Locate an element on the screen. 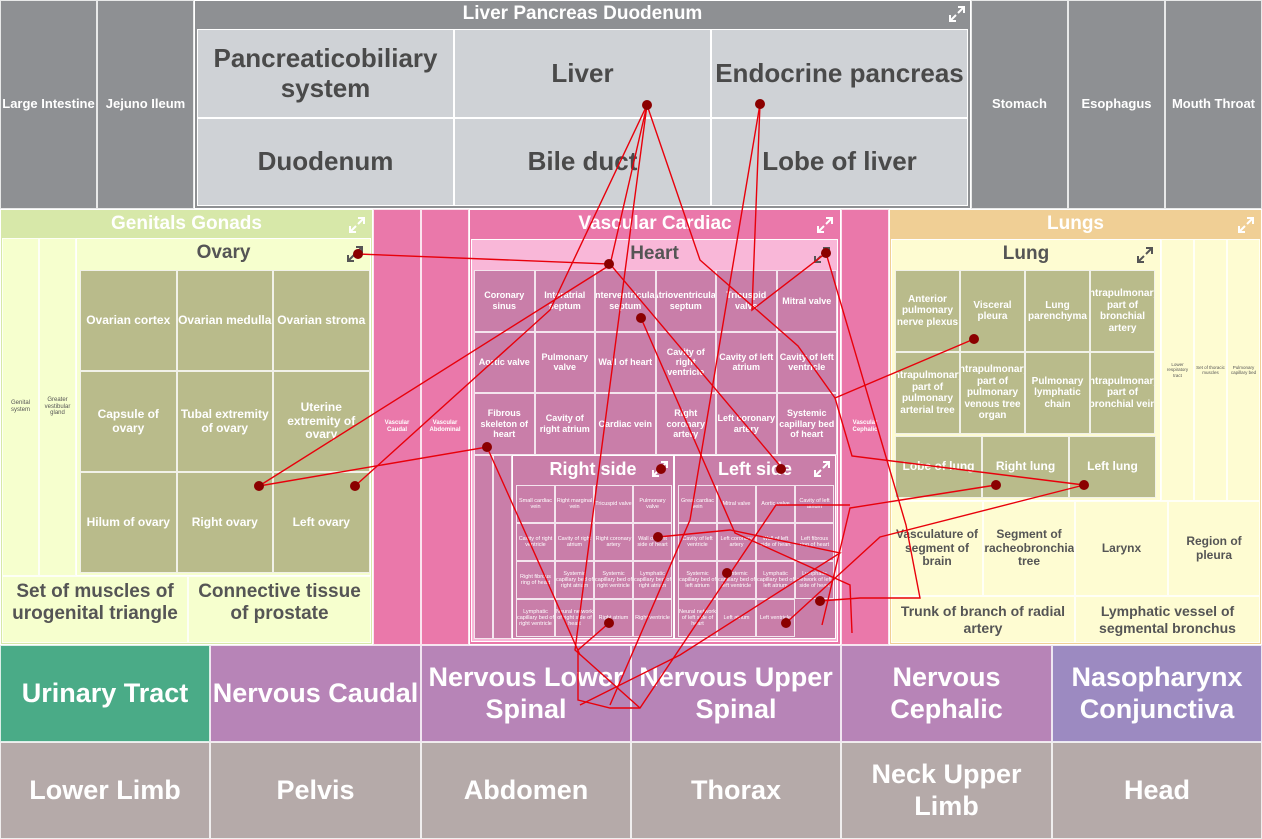 Image resolution: width=1262 pixels, height=839 pixels. heart-cell: Fibrous skeleton of heart is located at coordinates (504, 424).